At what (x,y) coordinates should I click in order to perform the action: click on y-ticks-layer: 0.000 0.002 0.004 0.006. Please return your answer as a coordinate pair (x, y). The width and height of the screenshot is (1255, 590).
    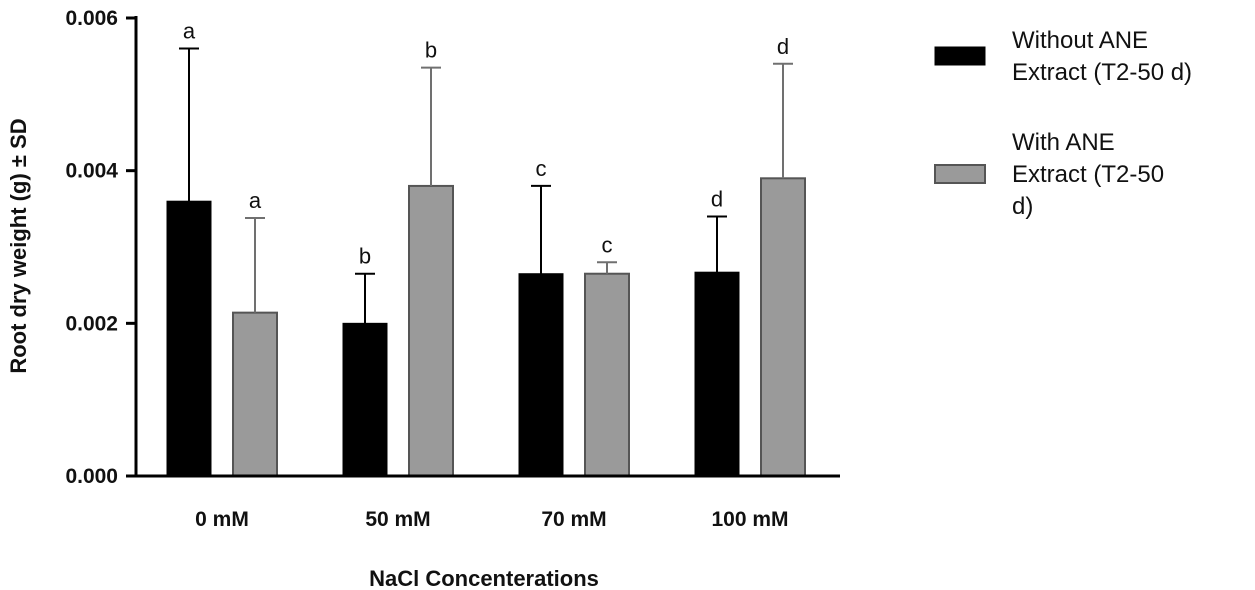
    Looking at the image, I should click on (100, 247).